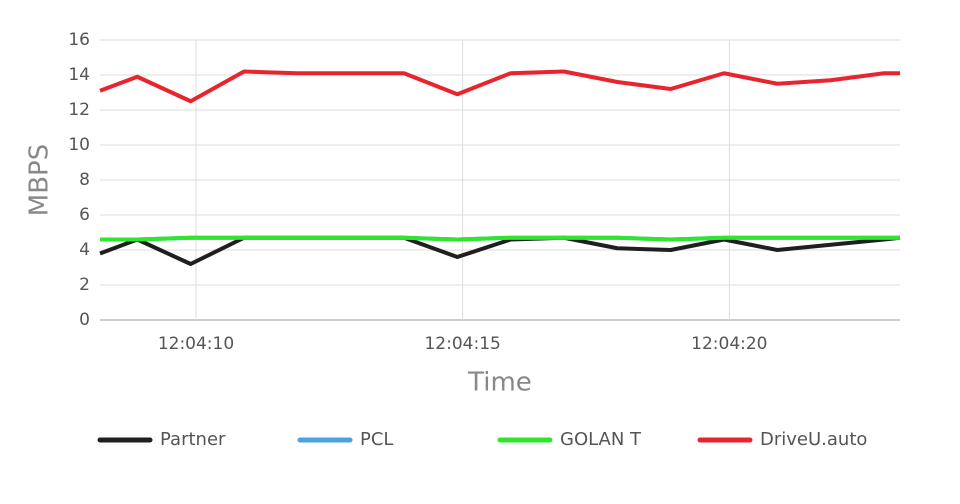 The image size is (960, 504). Describe the element at coordinates (462, 344) in the screenshot. I see `x-tick-label: 12:04:15` at that location.